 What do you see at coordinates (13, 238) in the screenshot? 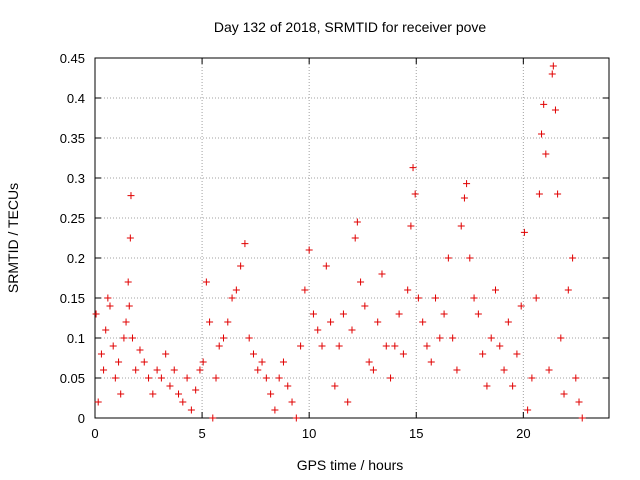
I see `y-axis-label: SRMTID / TECUs` at bounding box center [13, 238].